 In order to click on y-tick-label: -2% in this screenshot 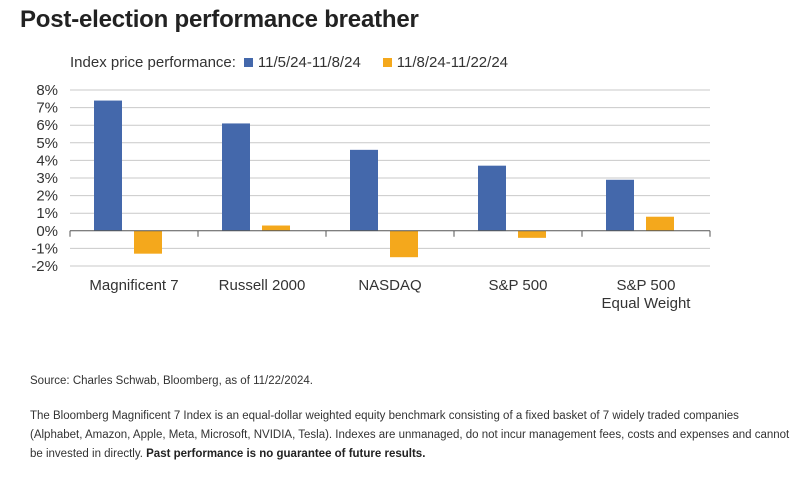, I will do `click(44, 266)`.